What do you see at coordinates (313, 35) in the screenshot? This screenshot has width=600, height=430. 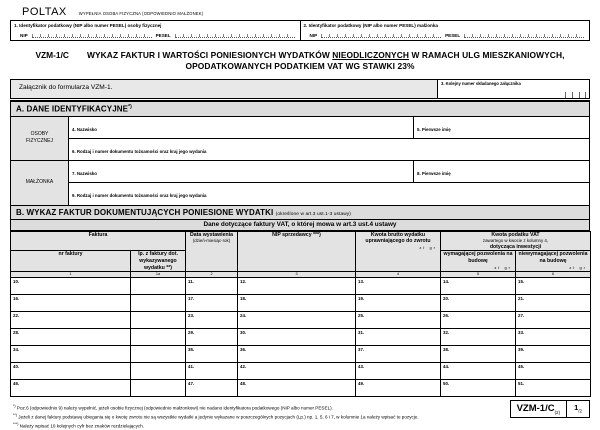 I see `nip-label-2: NIP` at bounding box center [313, 35].